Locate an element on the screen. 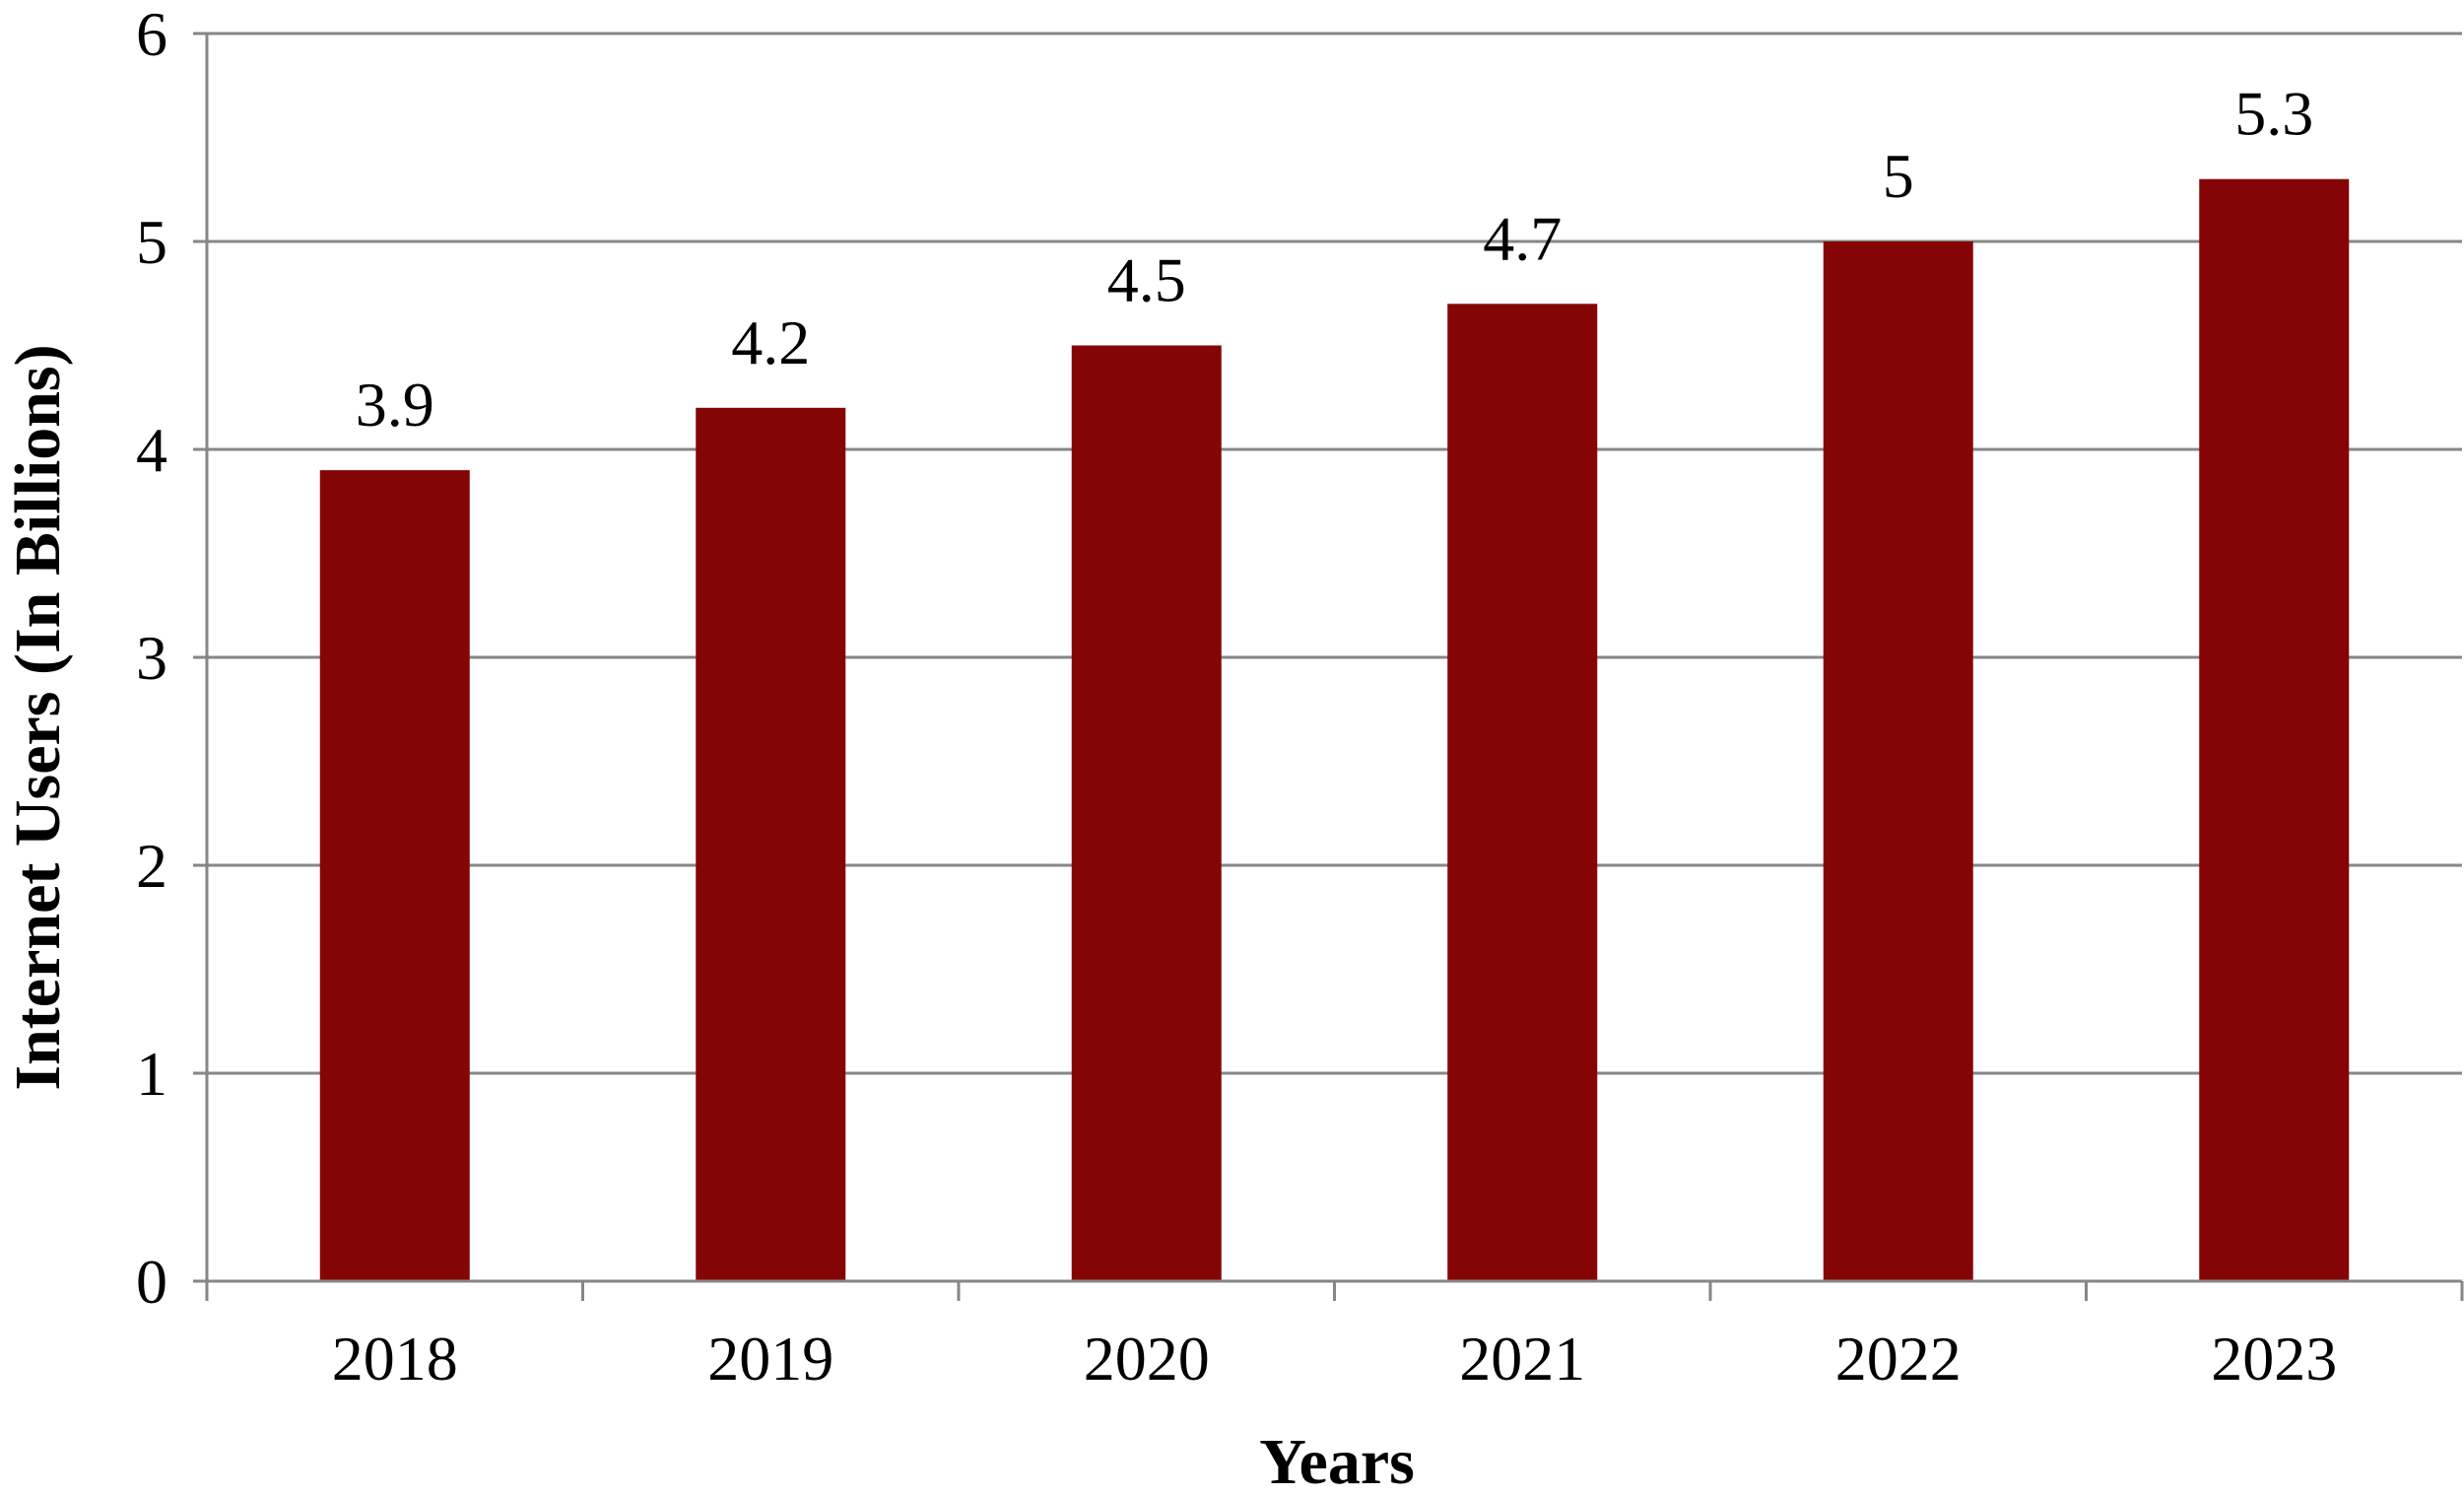 This screenshot has width=2464, height=1496. y-tick-label: 2 is located at coordinates (151, 866).